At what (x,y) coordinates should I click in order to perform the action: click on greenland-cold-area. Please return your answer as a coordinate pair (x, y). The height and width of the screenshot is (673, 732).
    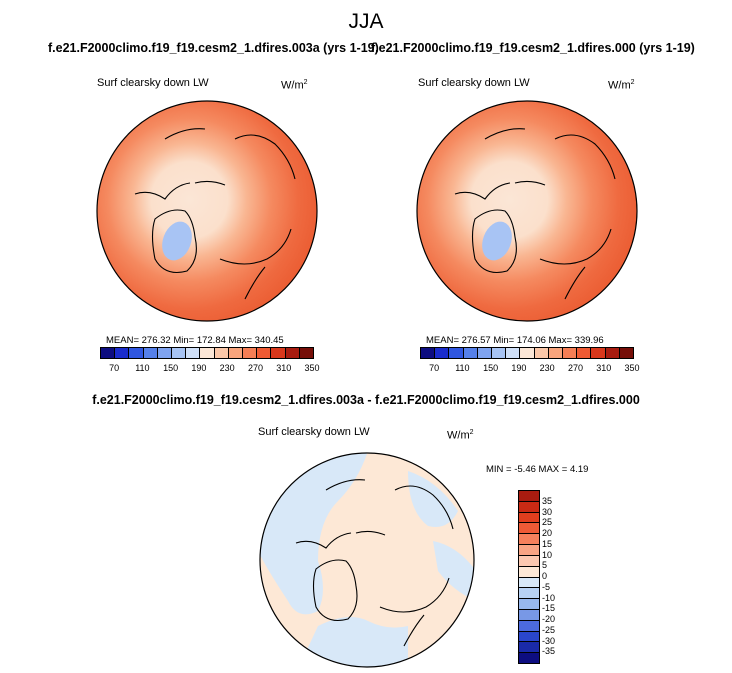
    Looking at the image, I should click on (177, 241).